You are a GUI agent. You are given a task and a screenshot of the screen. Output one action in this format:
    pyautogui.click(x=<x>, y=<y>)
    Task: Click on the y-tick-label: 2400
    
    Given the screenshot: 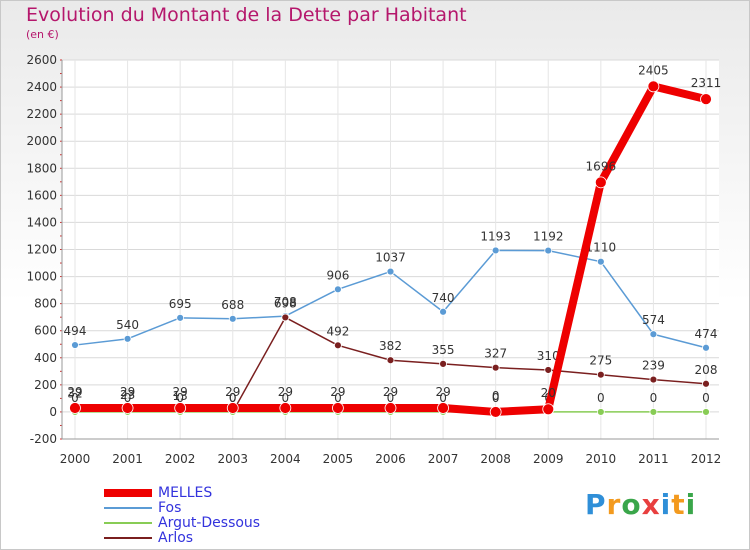 What is the action you would take?
    pyautogui.click(x=41, y=87)
    